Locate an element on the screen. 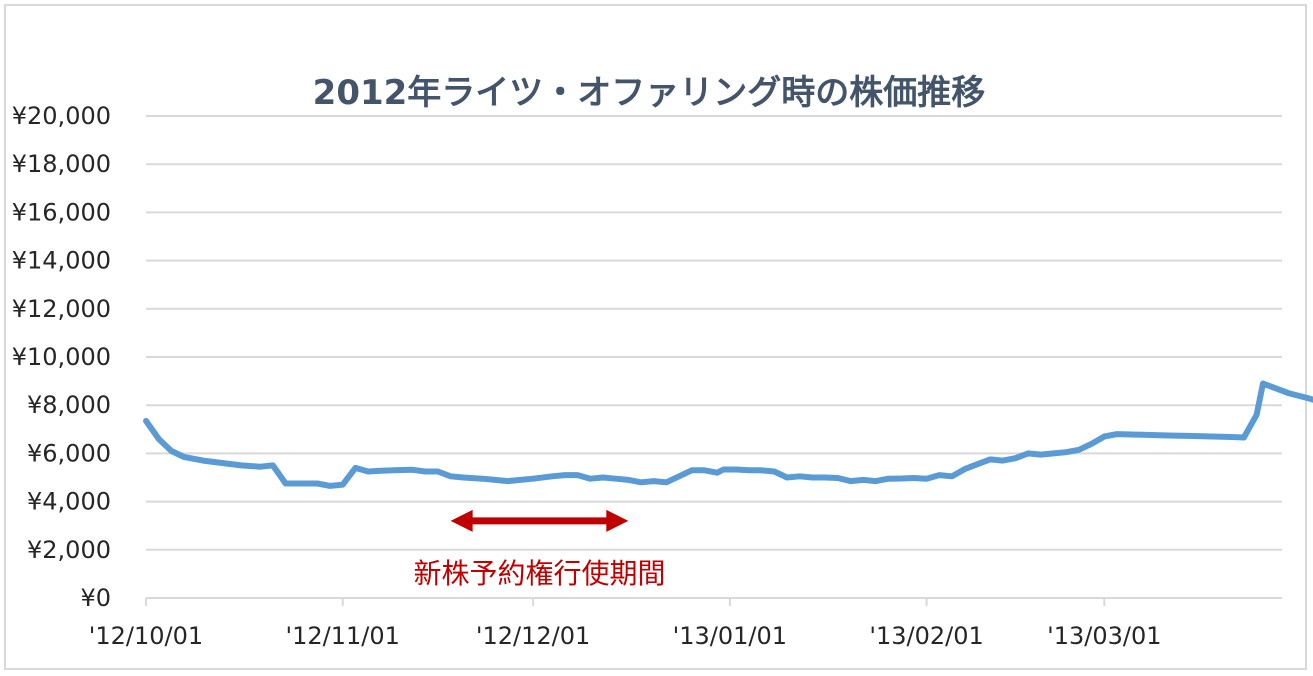  y-tick-label: ¥0 is located at coordinates (95, 598).